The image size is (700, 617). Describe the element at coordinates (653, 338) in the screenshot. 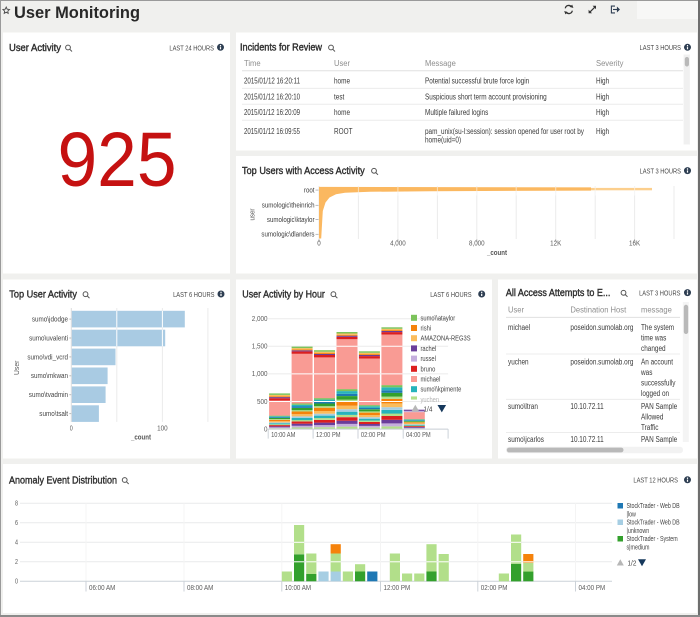

I see `svg-text: time was` at that location.